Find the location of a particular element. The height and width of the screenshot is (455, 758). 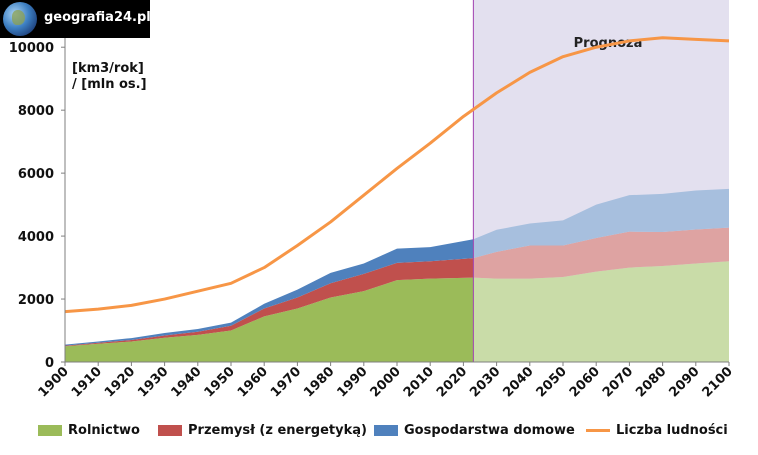

legend-swatch-rolnictwo is located at coordinates (50, 430).